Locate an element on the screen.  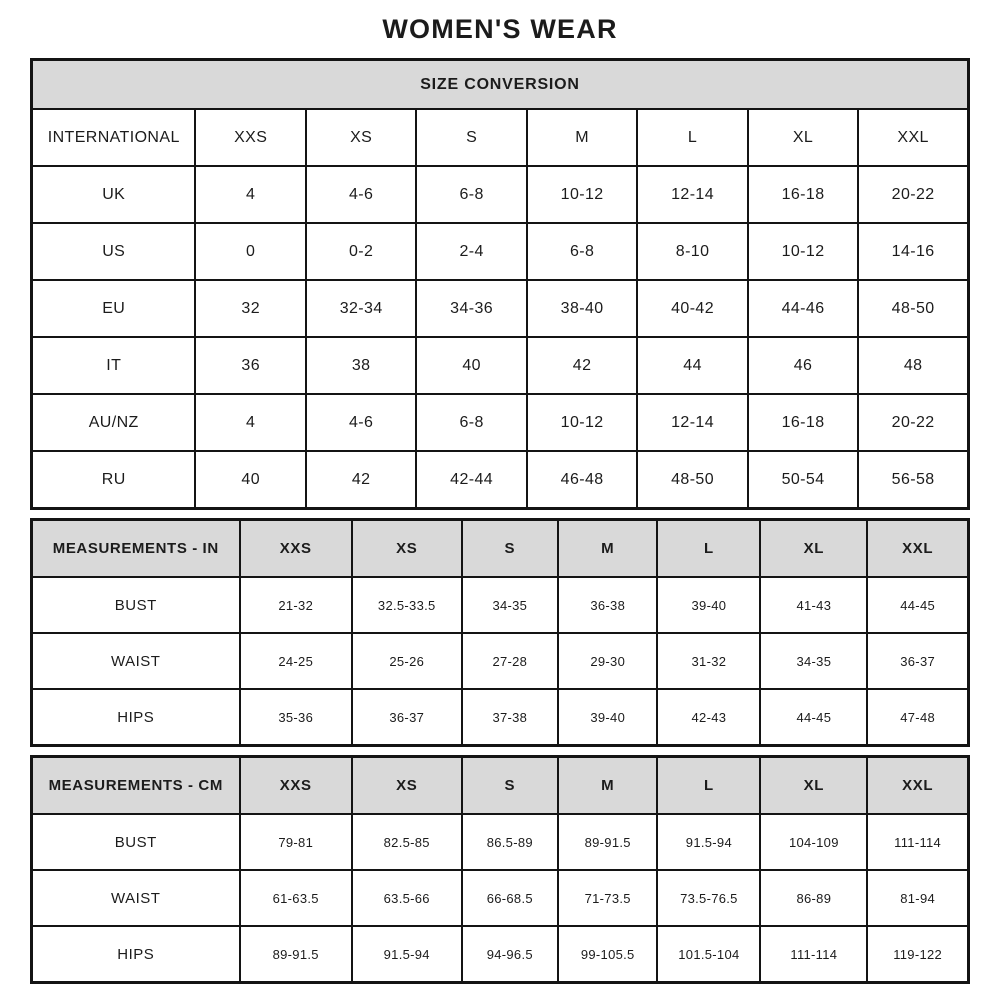
size-value-cell: 46-48 is located at coordinates (582, 480).